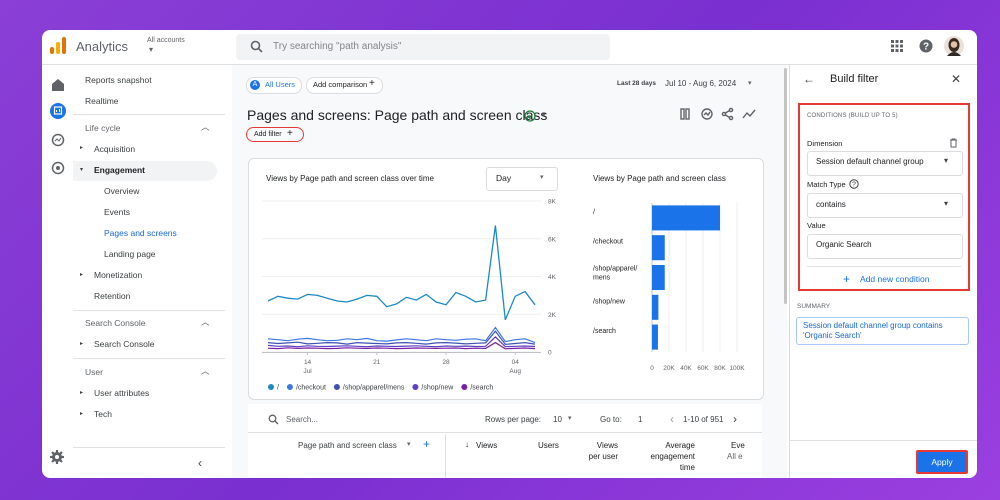 The height and width of the screenshot is (500, 1000). Describe the element at coordinates (885, 205) in the screenshot. I see `match-type-select` at that location.